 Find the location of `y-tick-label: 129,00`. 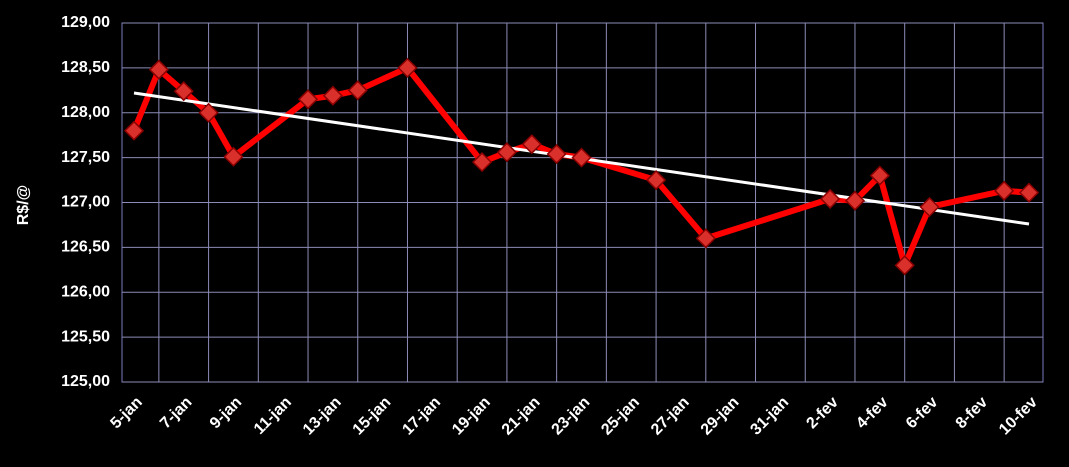

y-tick-label: 129,00 is located at coordinates (85, 22).